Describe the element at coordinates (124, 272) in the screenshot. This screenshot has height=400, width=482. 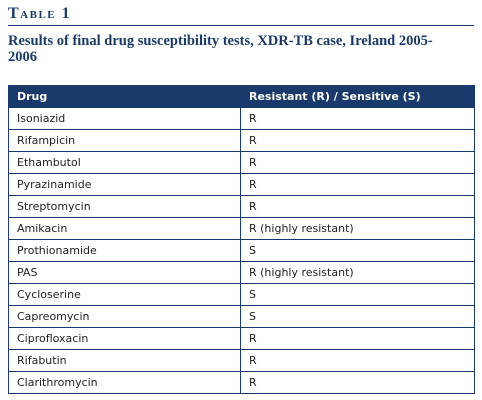
I see `drug-name-cell: PAS` at that location.